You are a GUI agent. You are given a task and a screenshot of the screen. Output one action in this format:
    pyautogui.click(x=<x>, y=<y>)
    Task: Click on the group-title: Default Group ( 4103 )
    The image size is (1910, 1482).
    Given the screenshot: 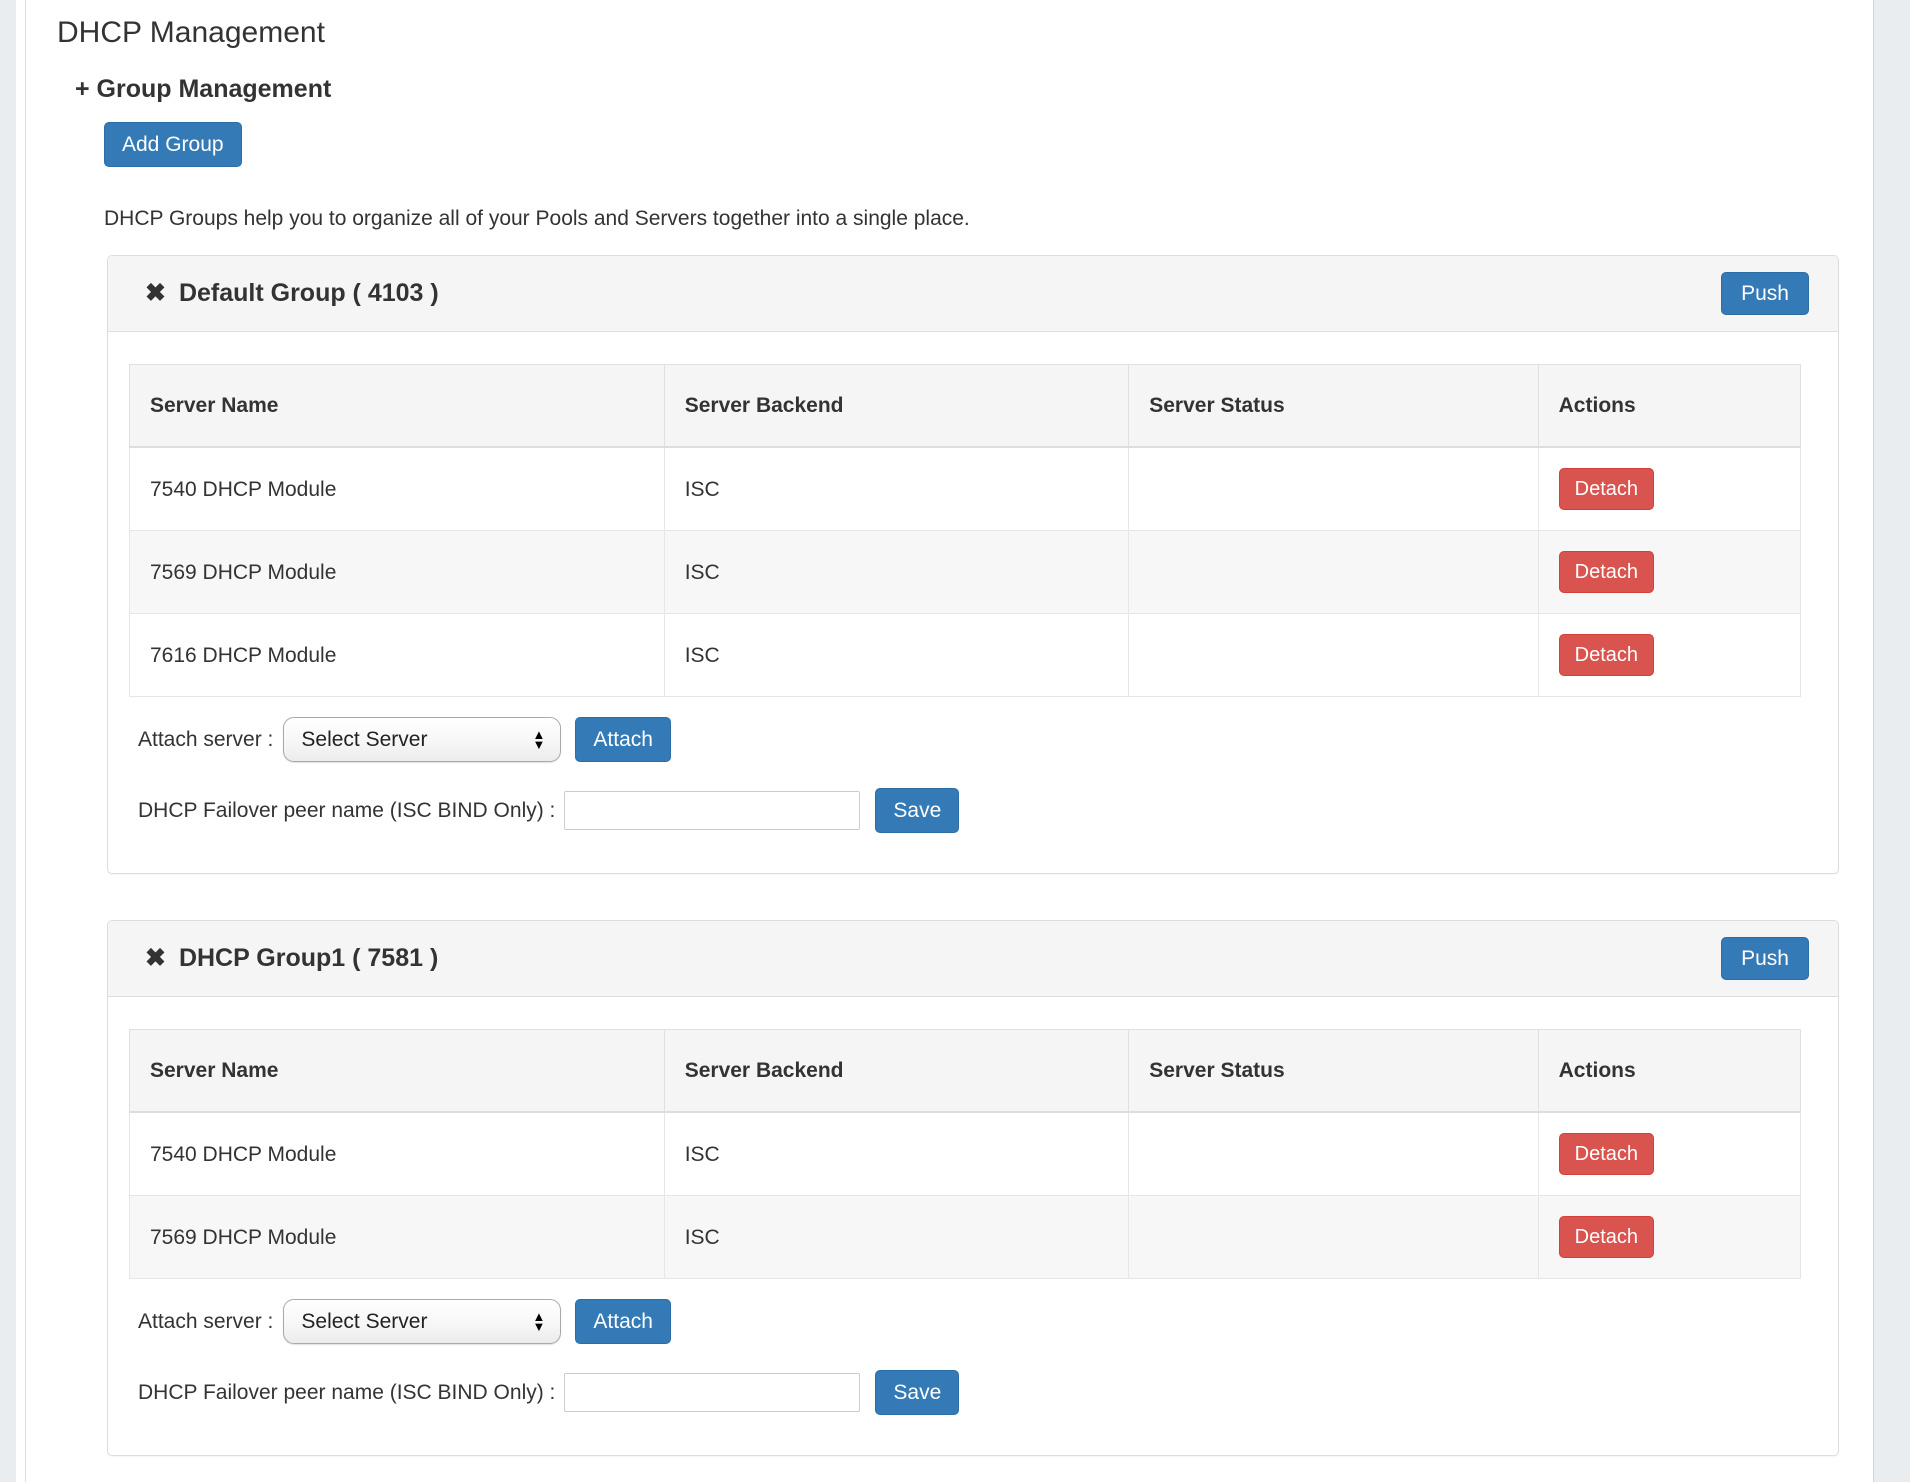 What is the action you would take?
    pyautogui.click(x=308, y=292)
    